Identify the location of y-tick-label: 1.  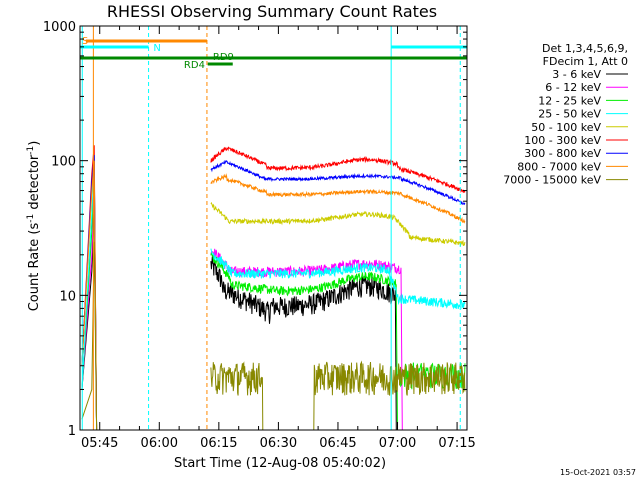
(72, 431).